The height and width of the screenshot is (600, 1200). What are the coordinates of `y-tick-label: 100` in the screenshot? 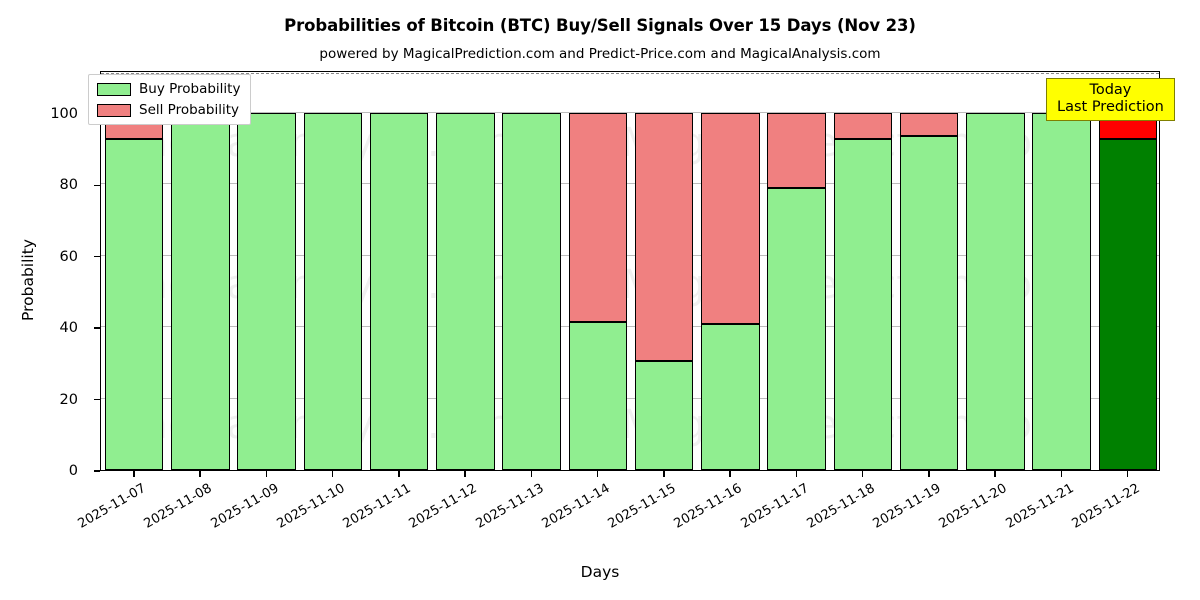 It's located at (64, 113).